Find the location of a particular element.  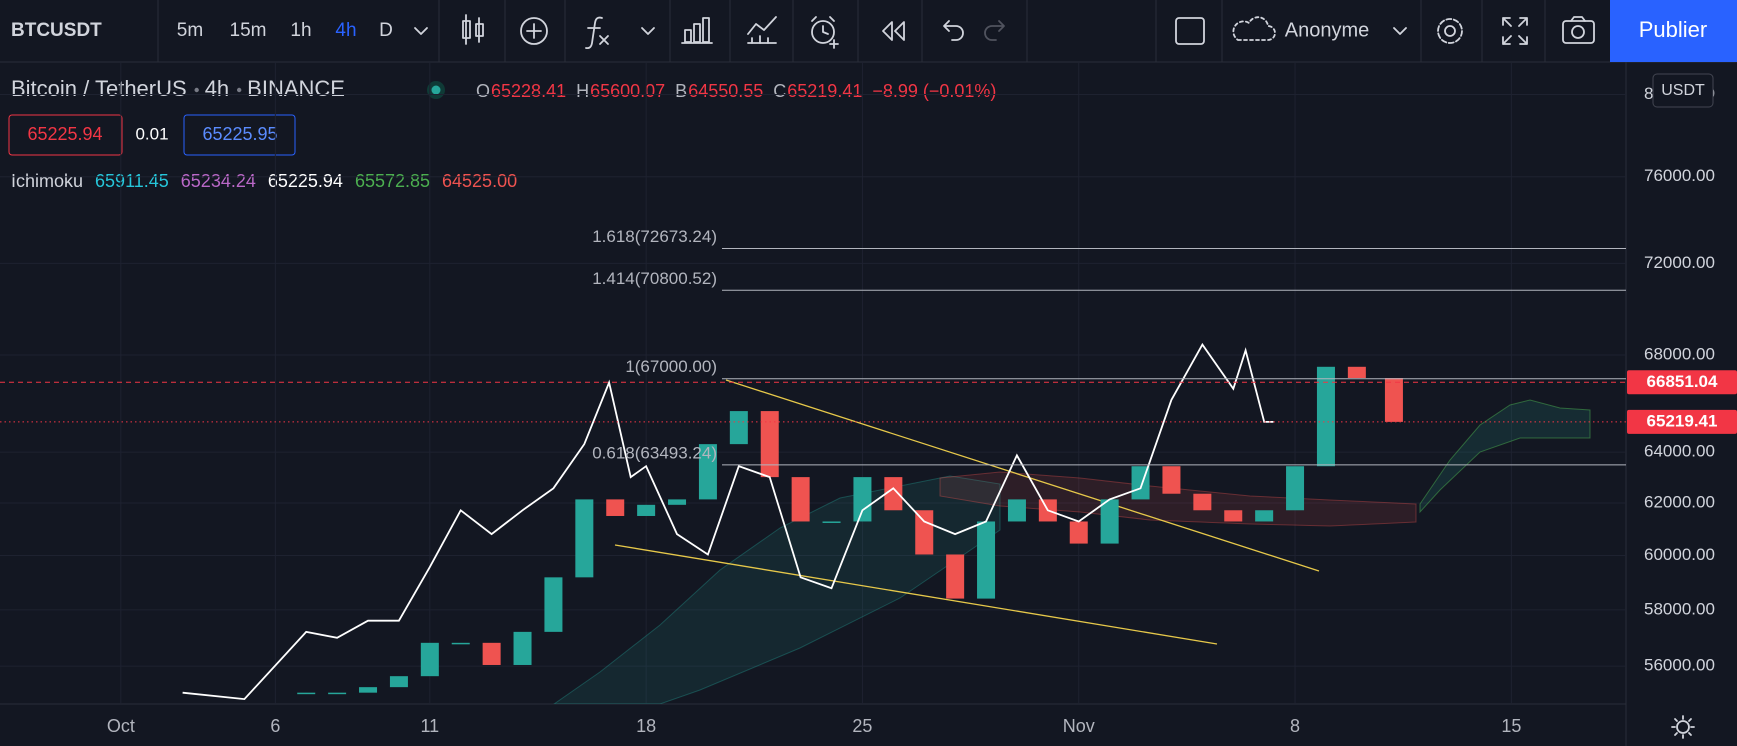

x-tick-label: 11 is located at coordinates (429, 726).